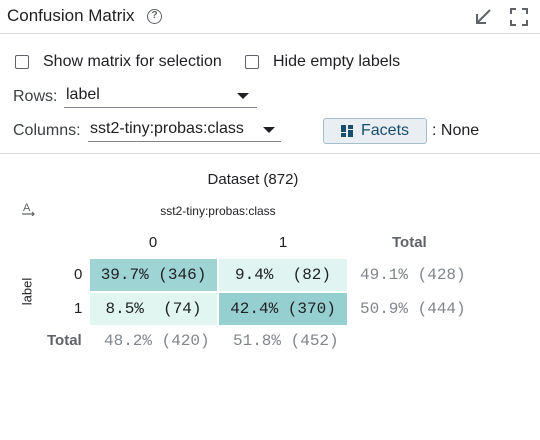 The width and height of the screenshot is (540, 440). I want to click on column-header-0: 0, so click(153, 242).